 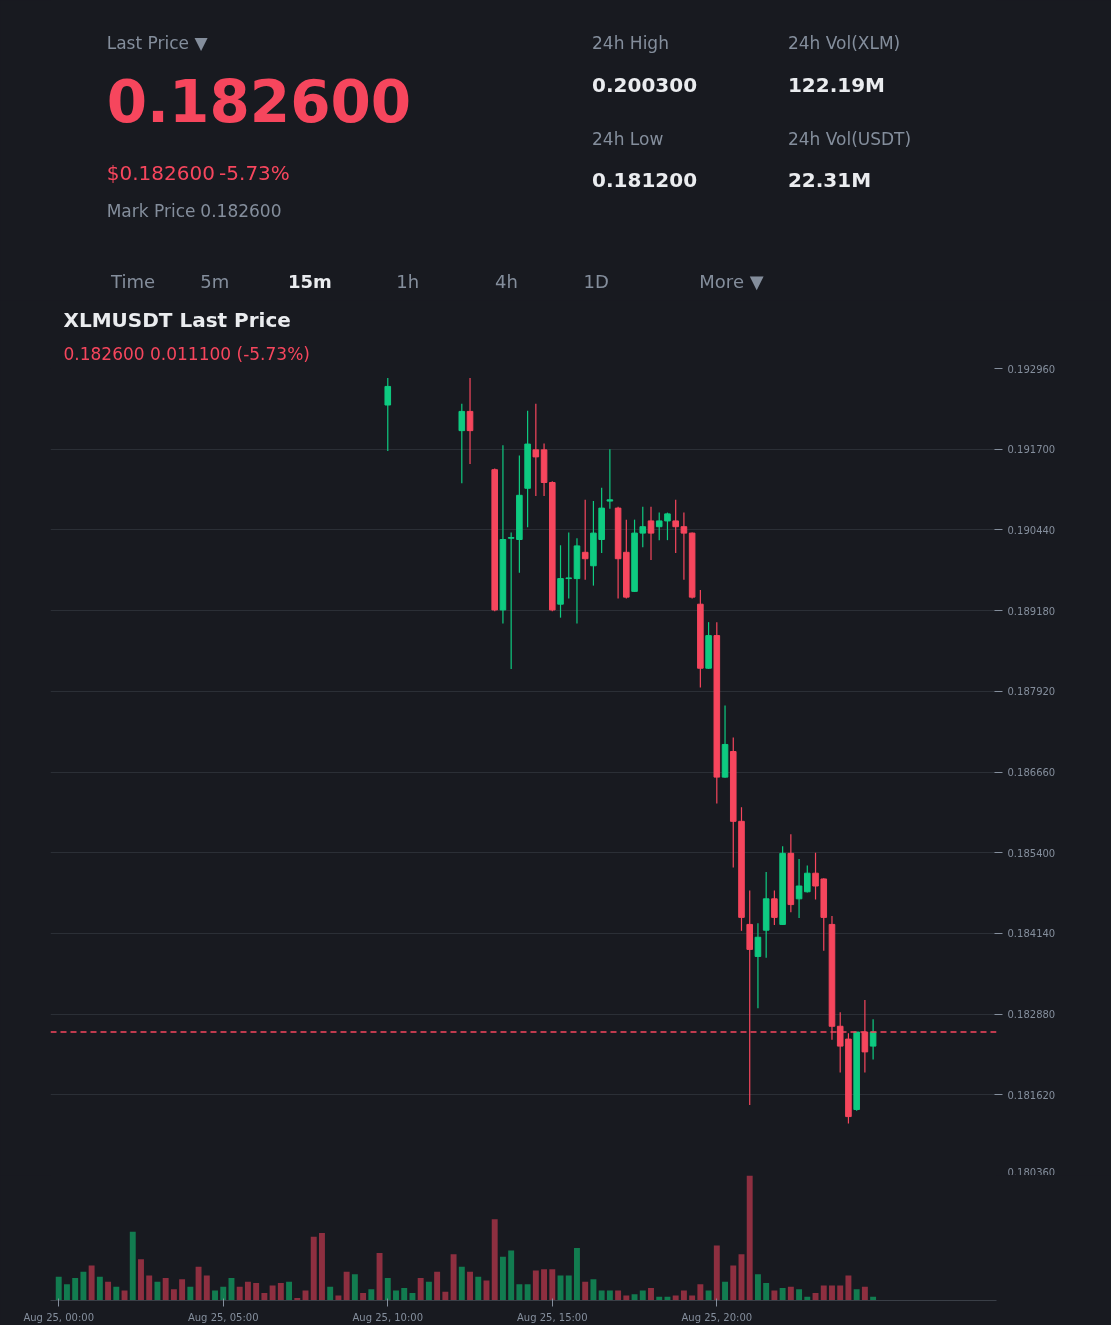 I want to click on text: 0.181200, so click(x=645, y=179).